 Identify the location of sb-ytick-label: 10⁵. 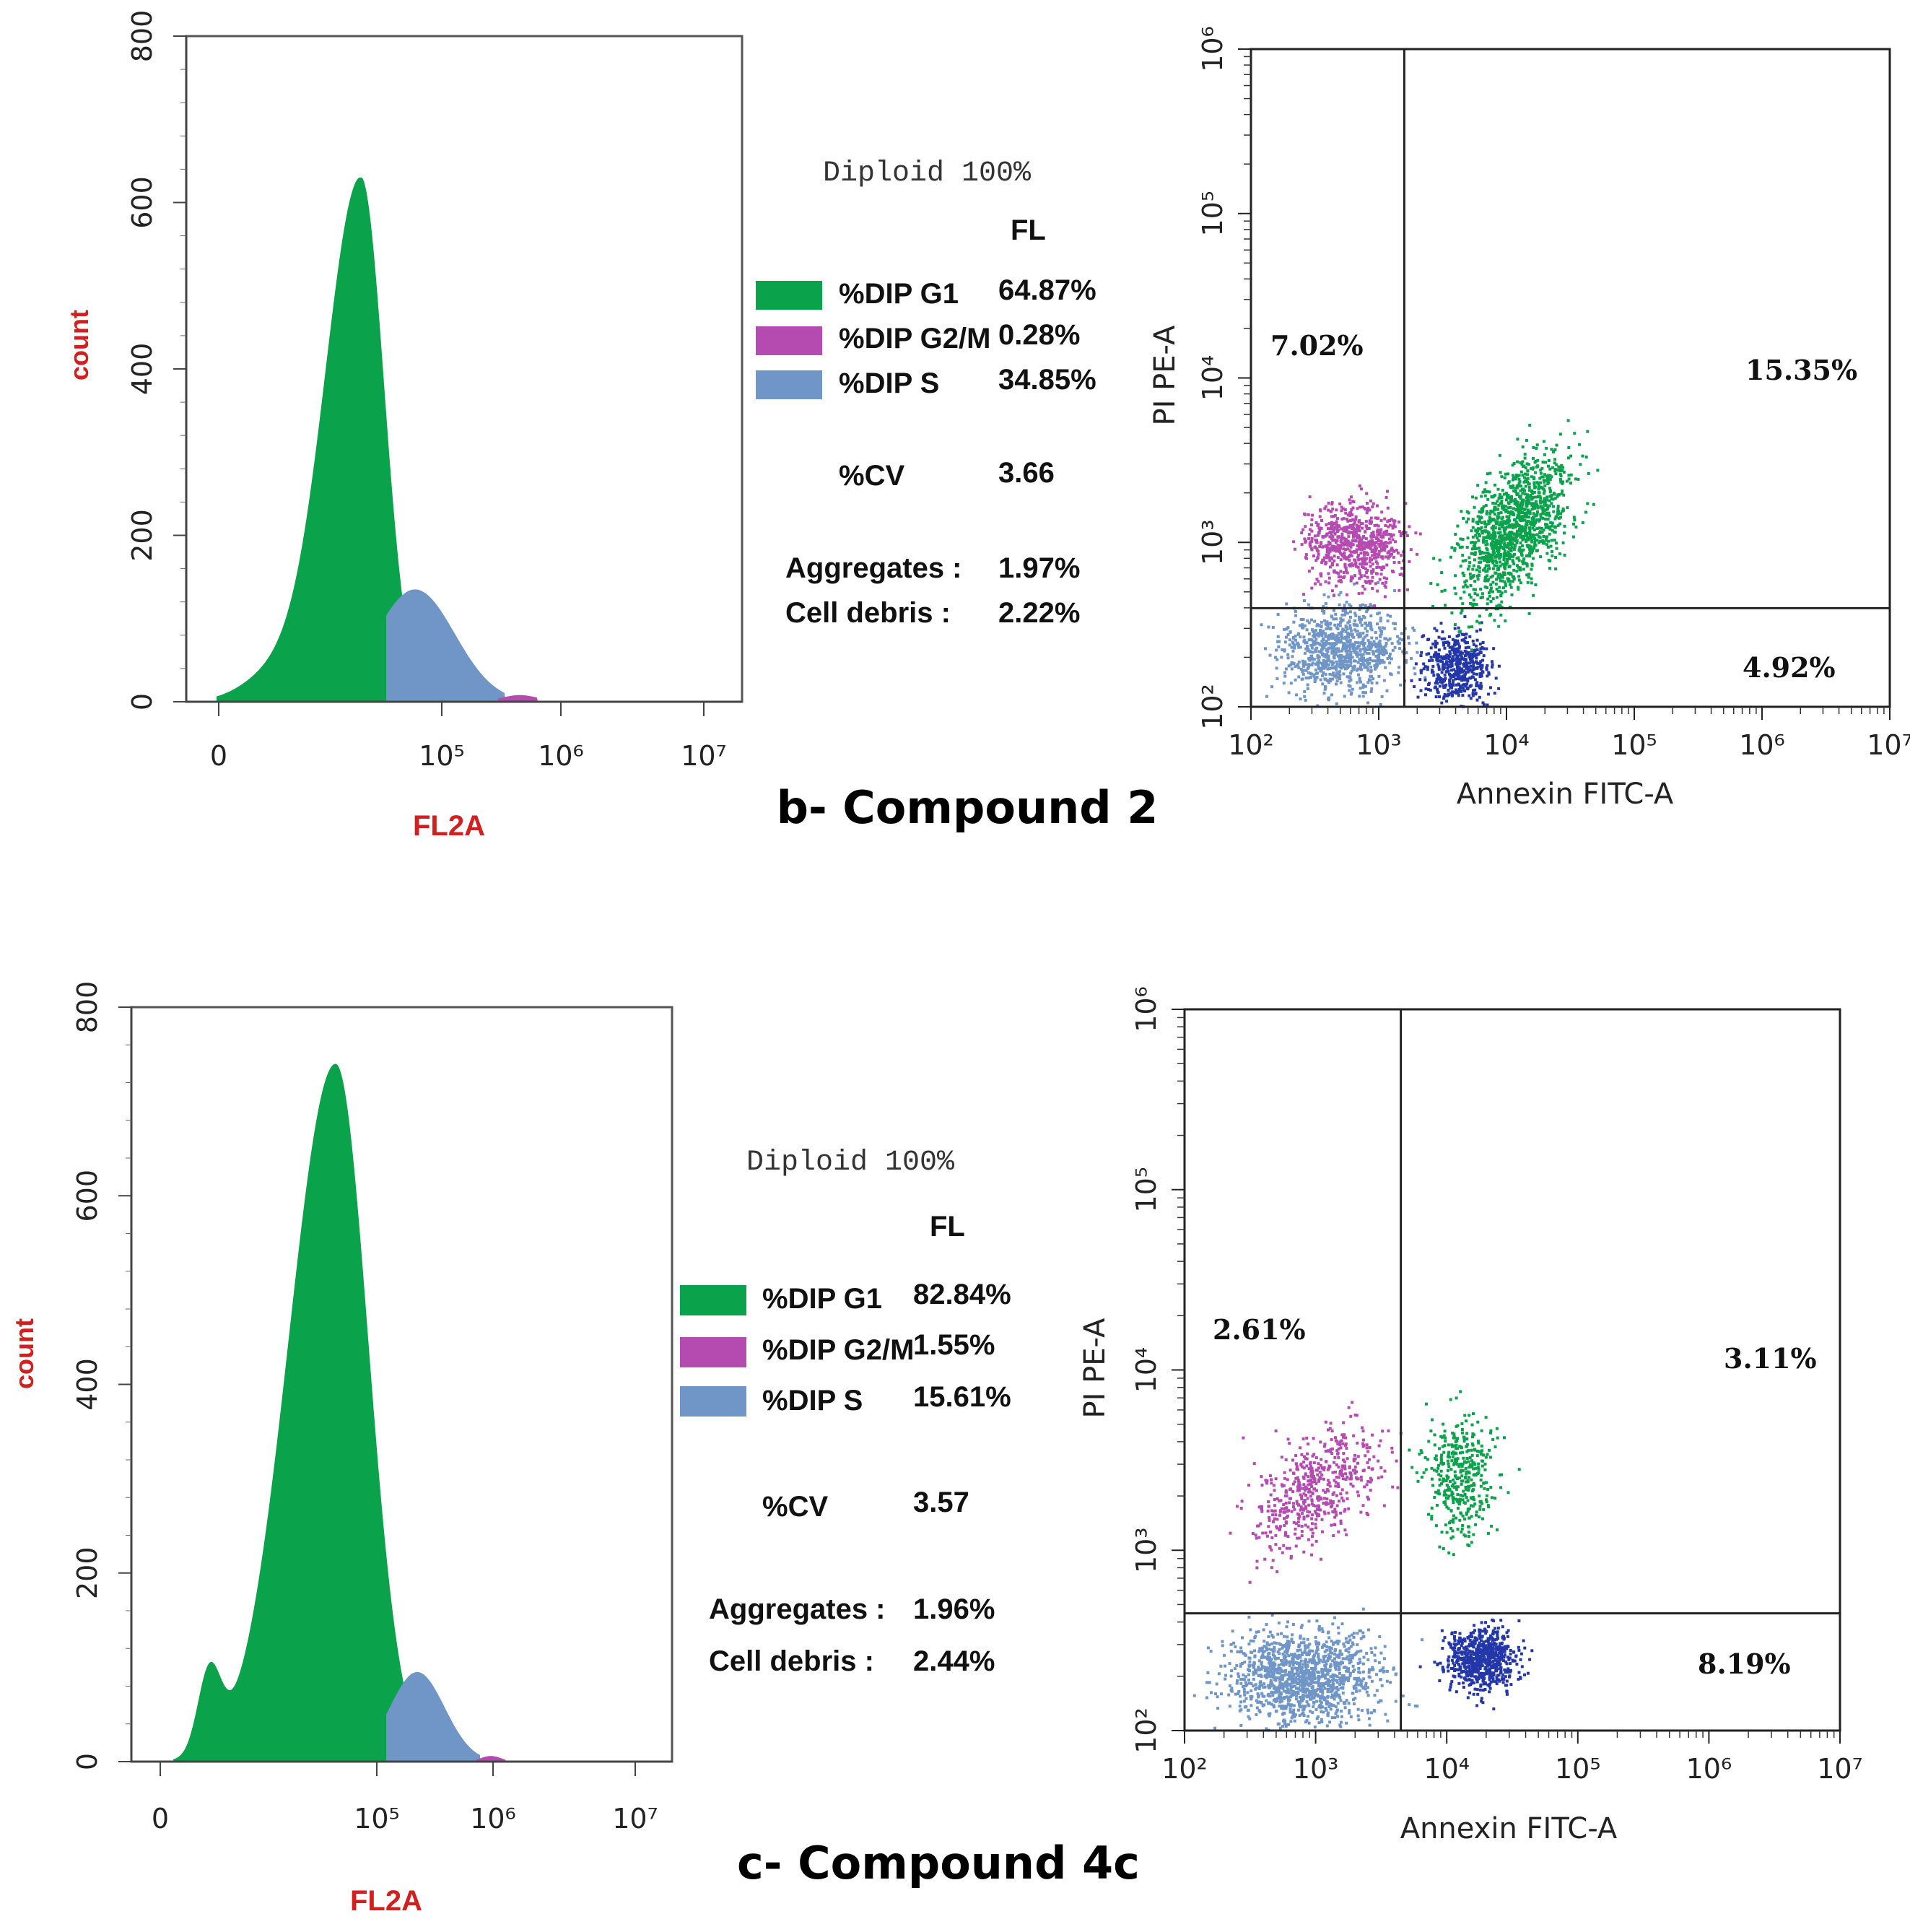
(1213, 214).